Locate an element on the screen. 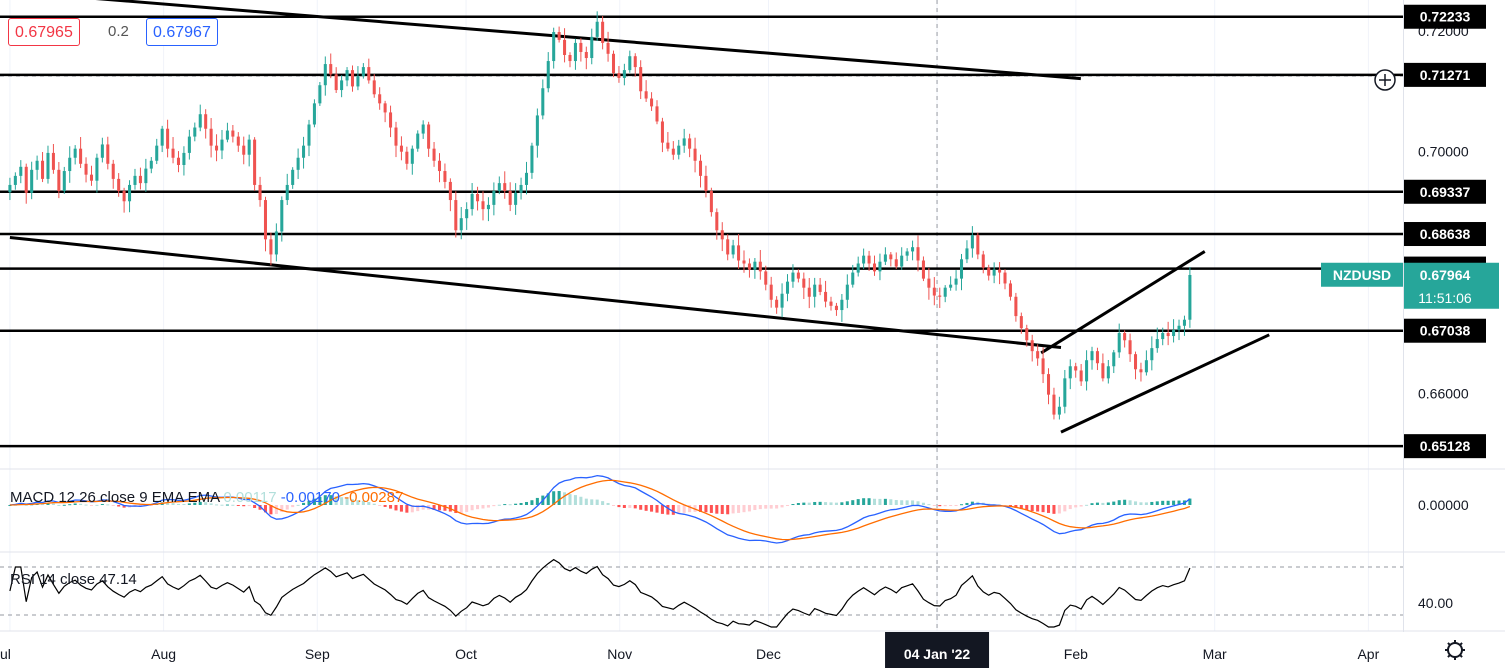 The width and height of the screenshot is (1505, 668). price-tag-bg is located at coordinates (1451, 285).